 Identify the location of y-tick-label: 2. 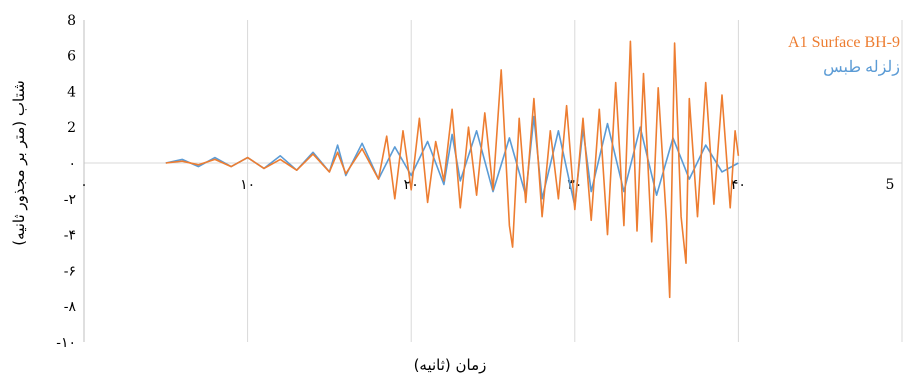
(71, 128).